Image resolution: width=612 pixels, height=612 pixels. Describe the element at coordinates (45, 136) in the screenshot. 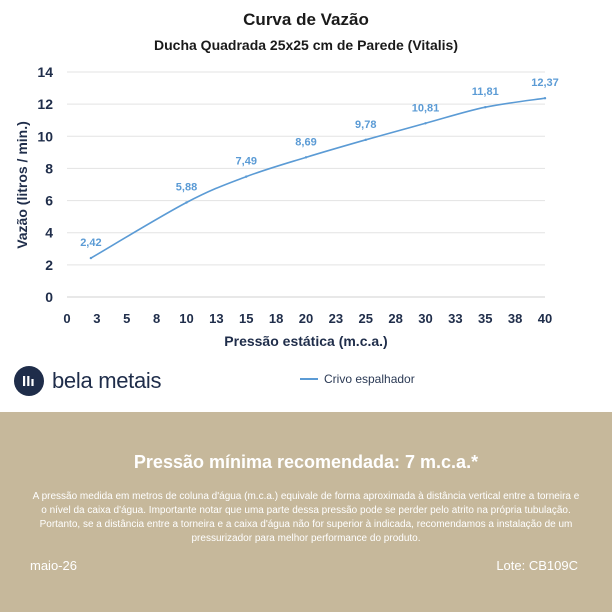

I see `y-tick-label: 10` at that location.